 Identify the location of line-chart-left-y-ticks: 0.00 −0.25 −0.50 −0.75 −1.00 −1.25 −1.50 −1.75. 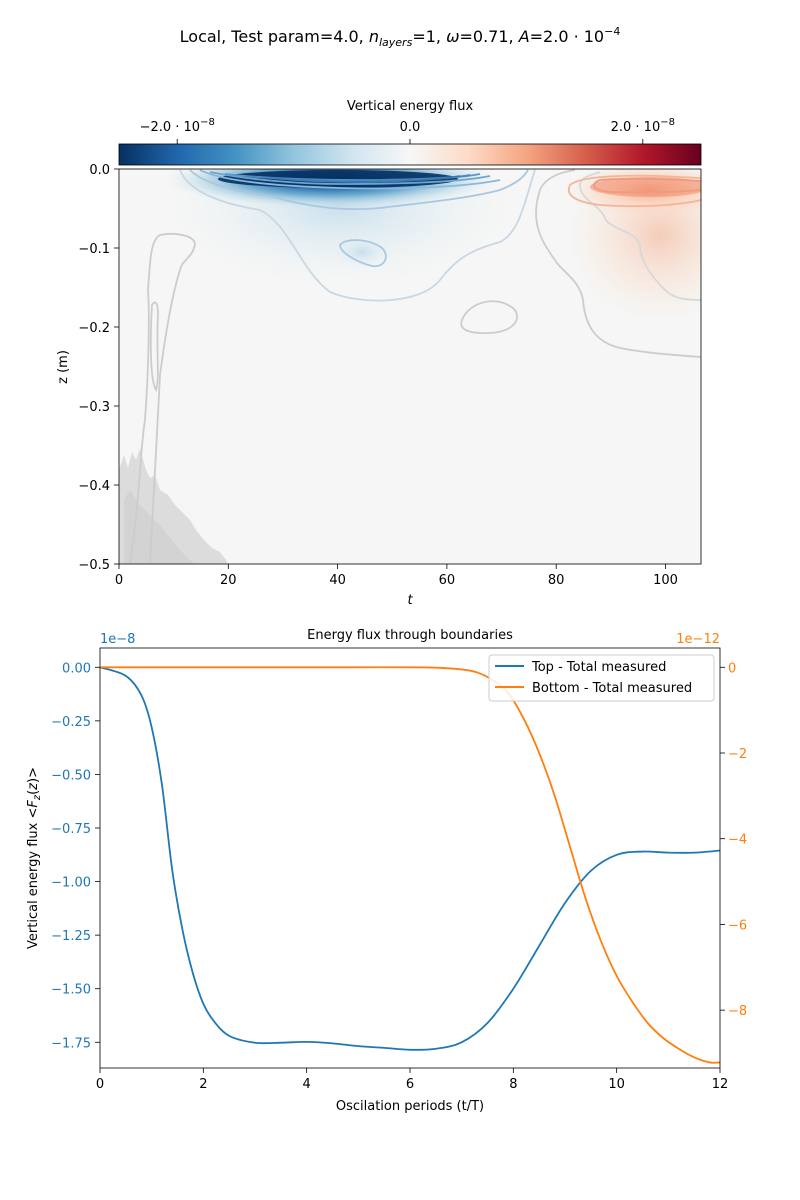
(75, 856).